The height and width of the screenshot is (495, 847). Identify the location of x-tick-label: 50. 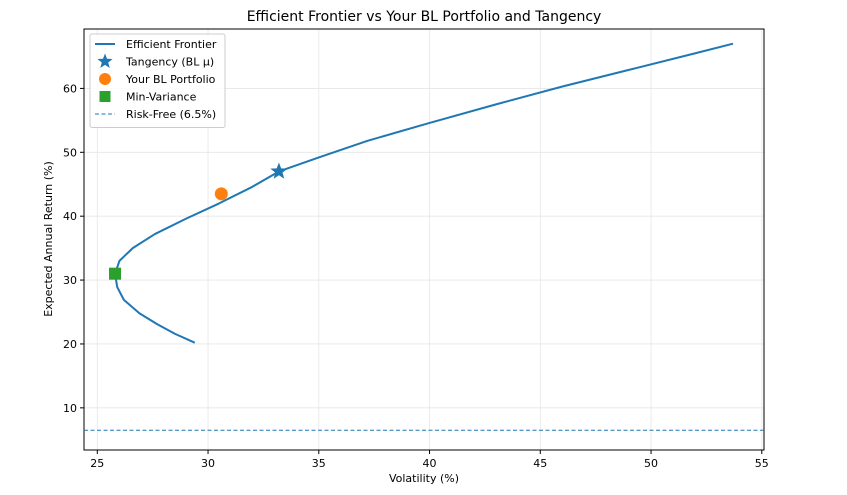
(651, 463).